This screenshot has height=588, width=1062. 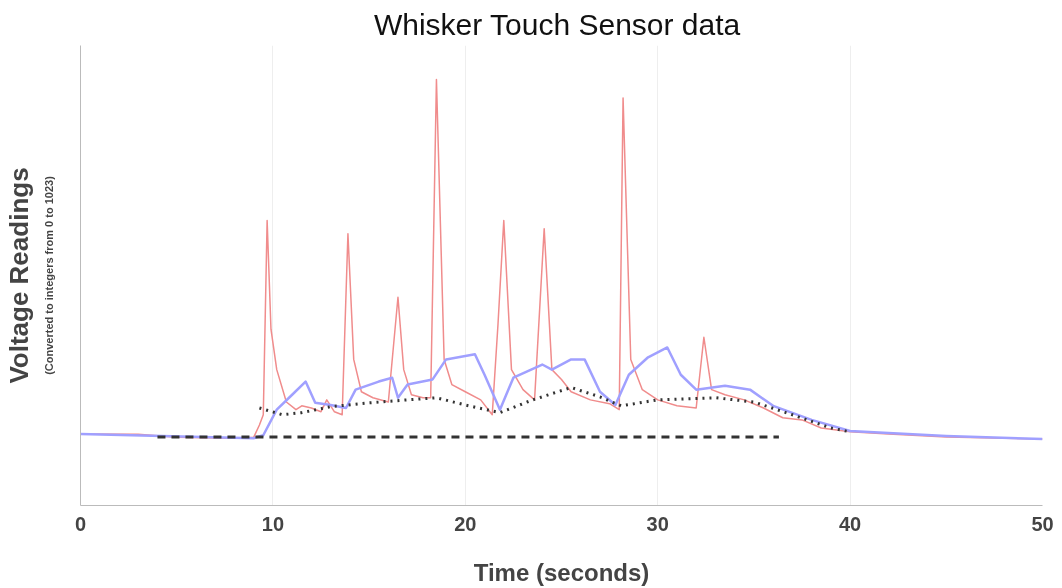 I want to click on x-tick-label: 40, so click(x=850, y=523).